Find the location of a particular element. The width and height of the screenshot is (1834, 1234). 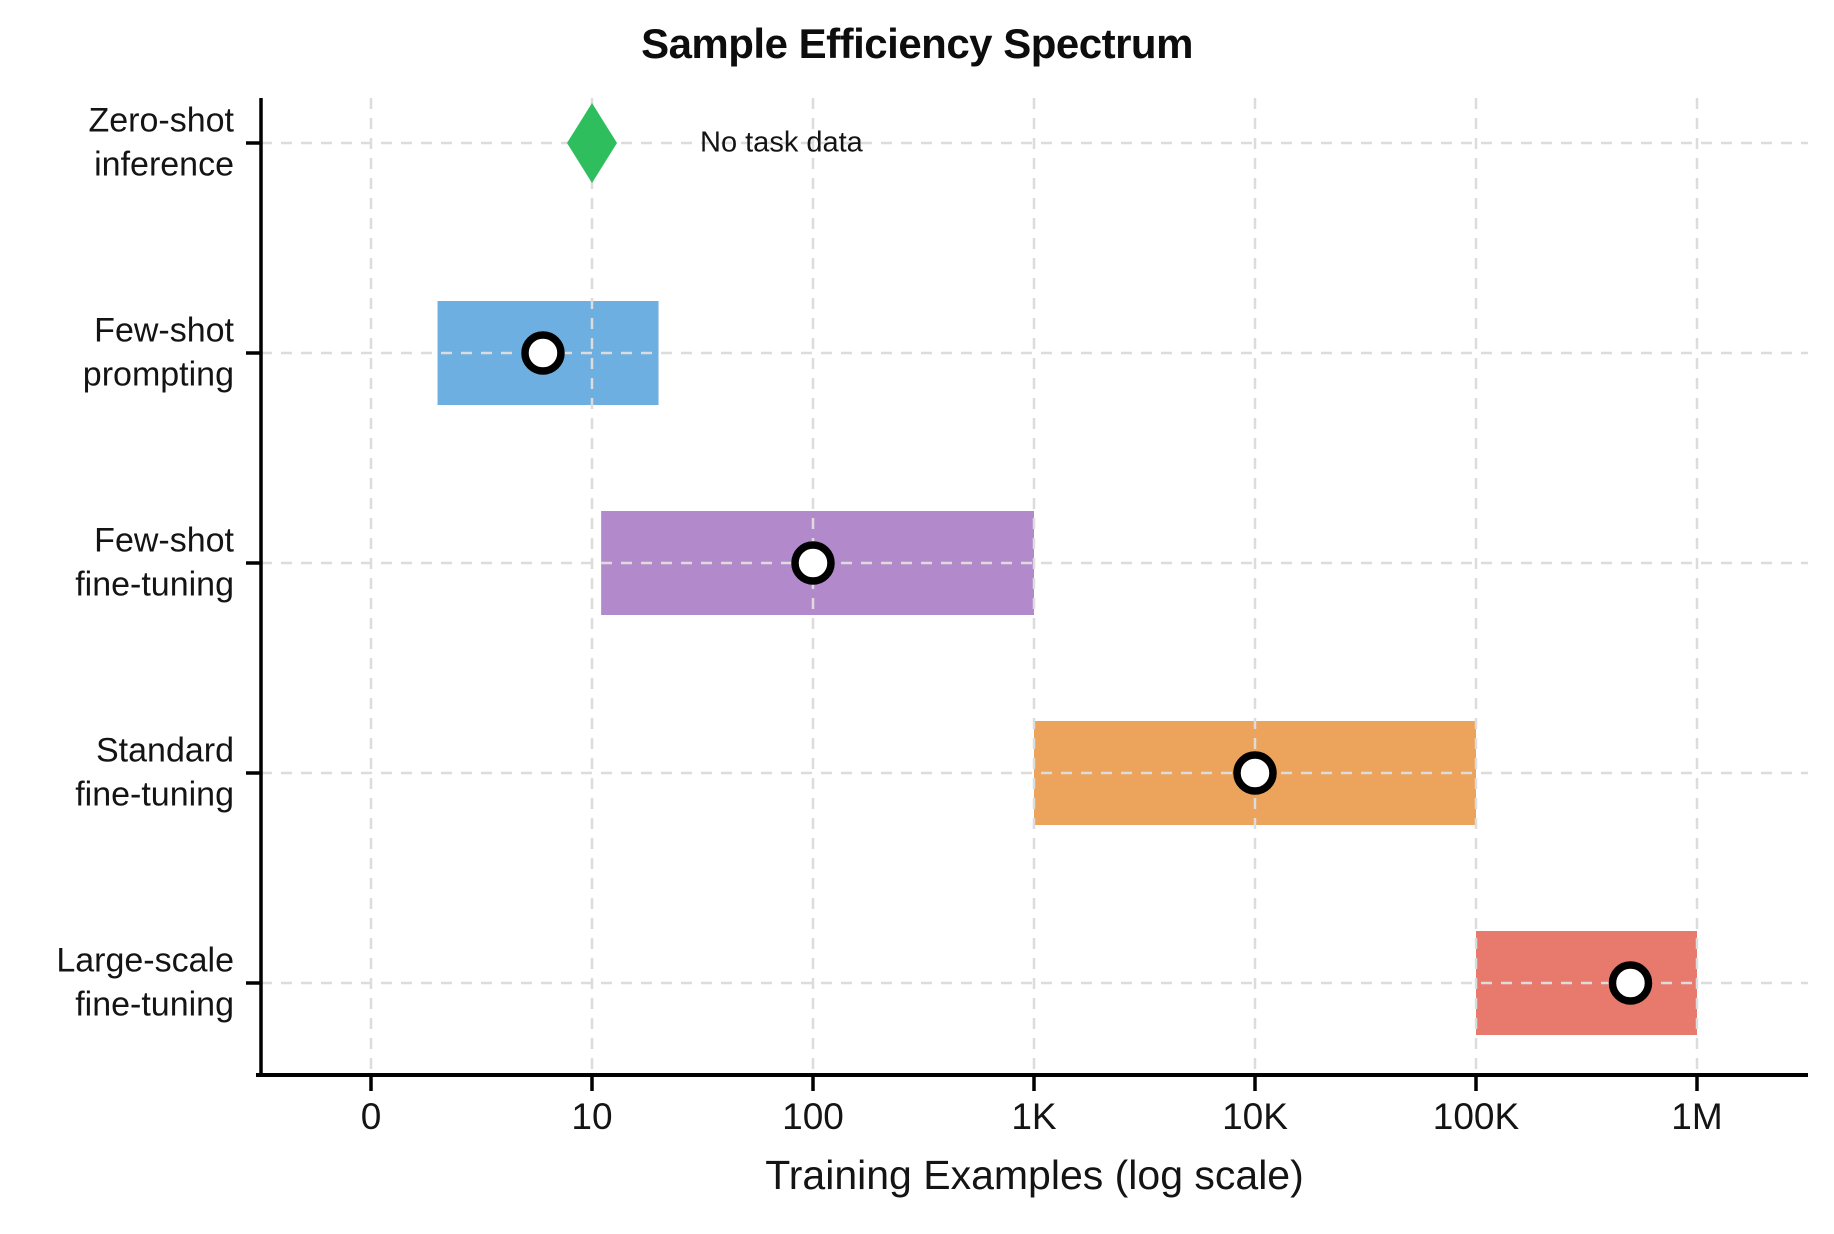

x-axis-label: Training Examples (log scale) is located at coordinates (1034, 1175).